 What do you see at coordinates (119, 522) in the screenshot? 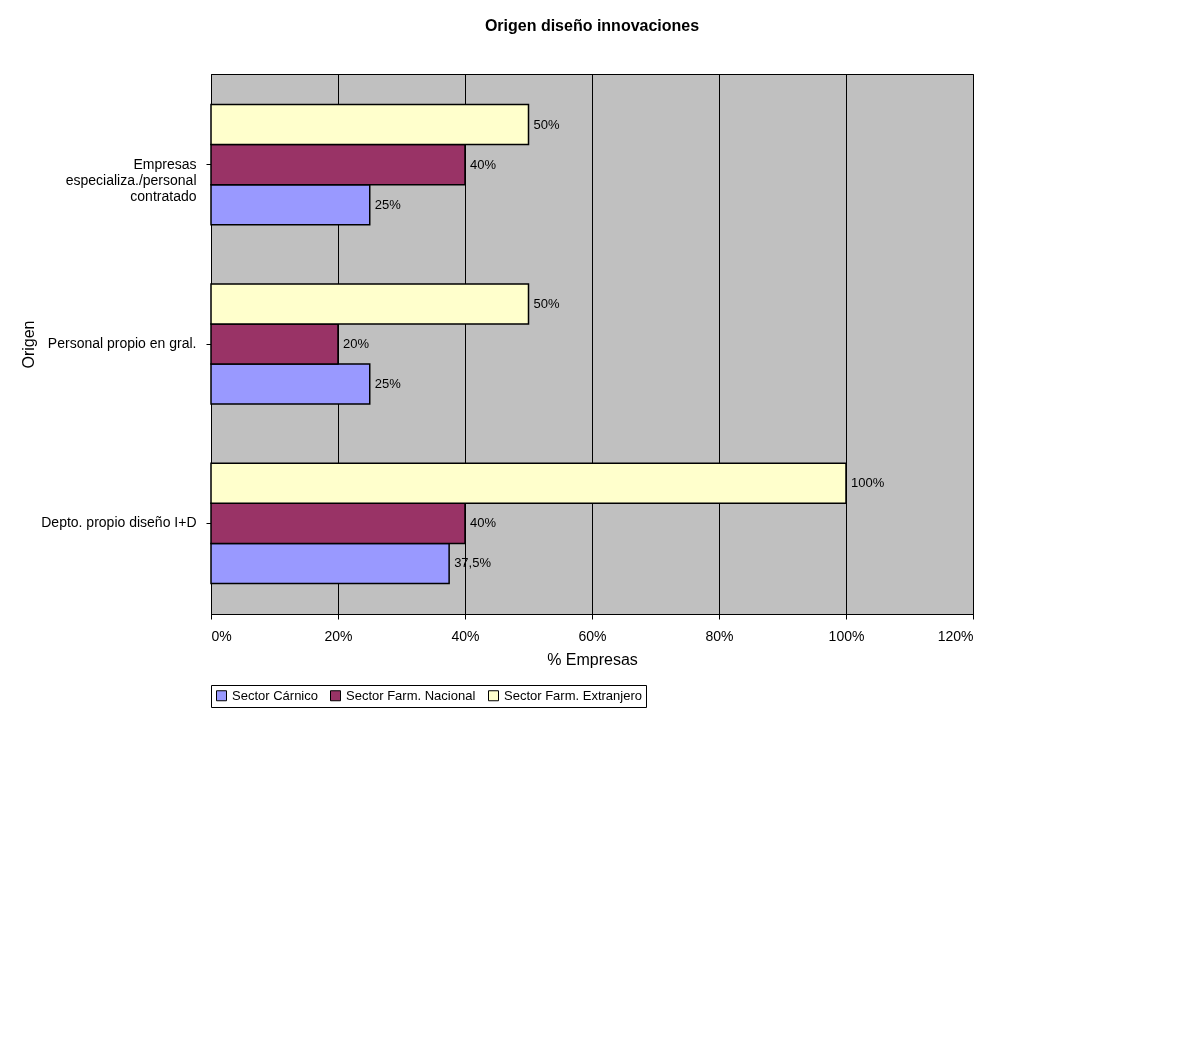
I see `y-tick-label: Depto. propio diseño I+D` at bounding box center [119, 522].